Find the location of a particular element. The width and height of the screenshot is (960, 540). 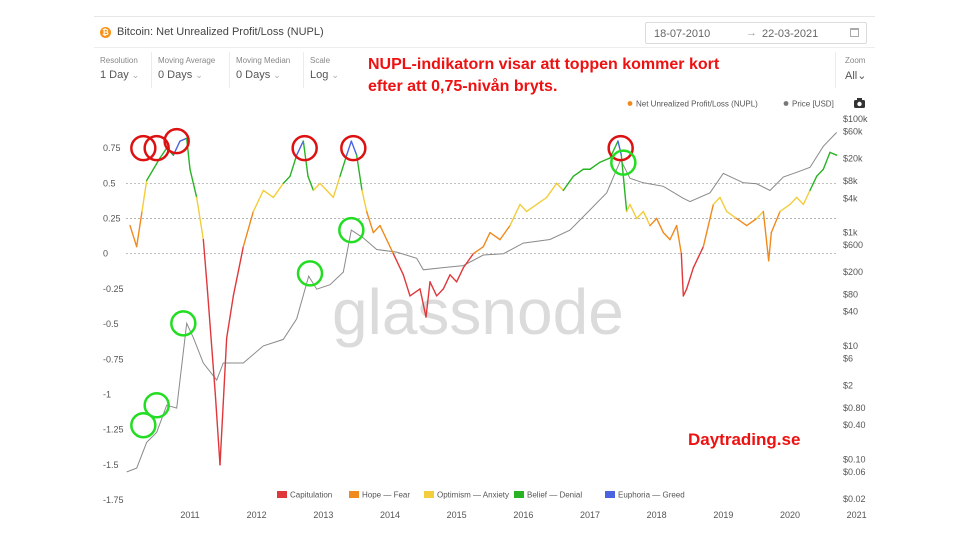

y-tick-label: -1 is located at coordinates (107, 394).